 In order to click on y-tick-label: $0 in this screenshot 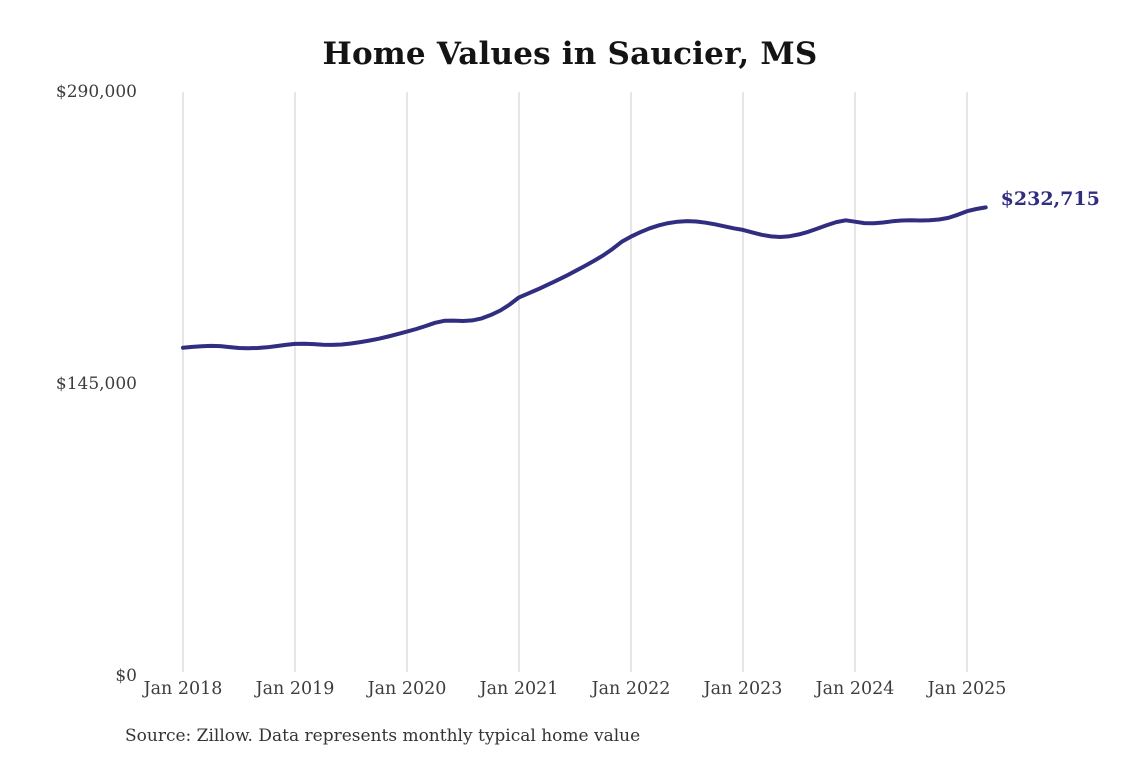, I will do `click(126, 676)`.